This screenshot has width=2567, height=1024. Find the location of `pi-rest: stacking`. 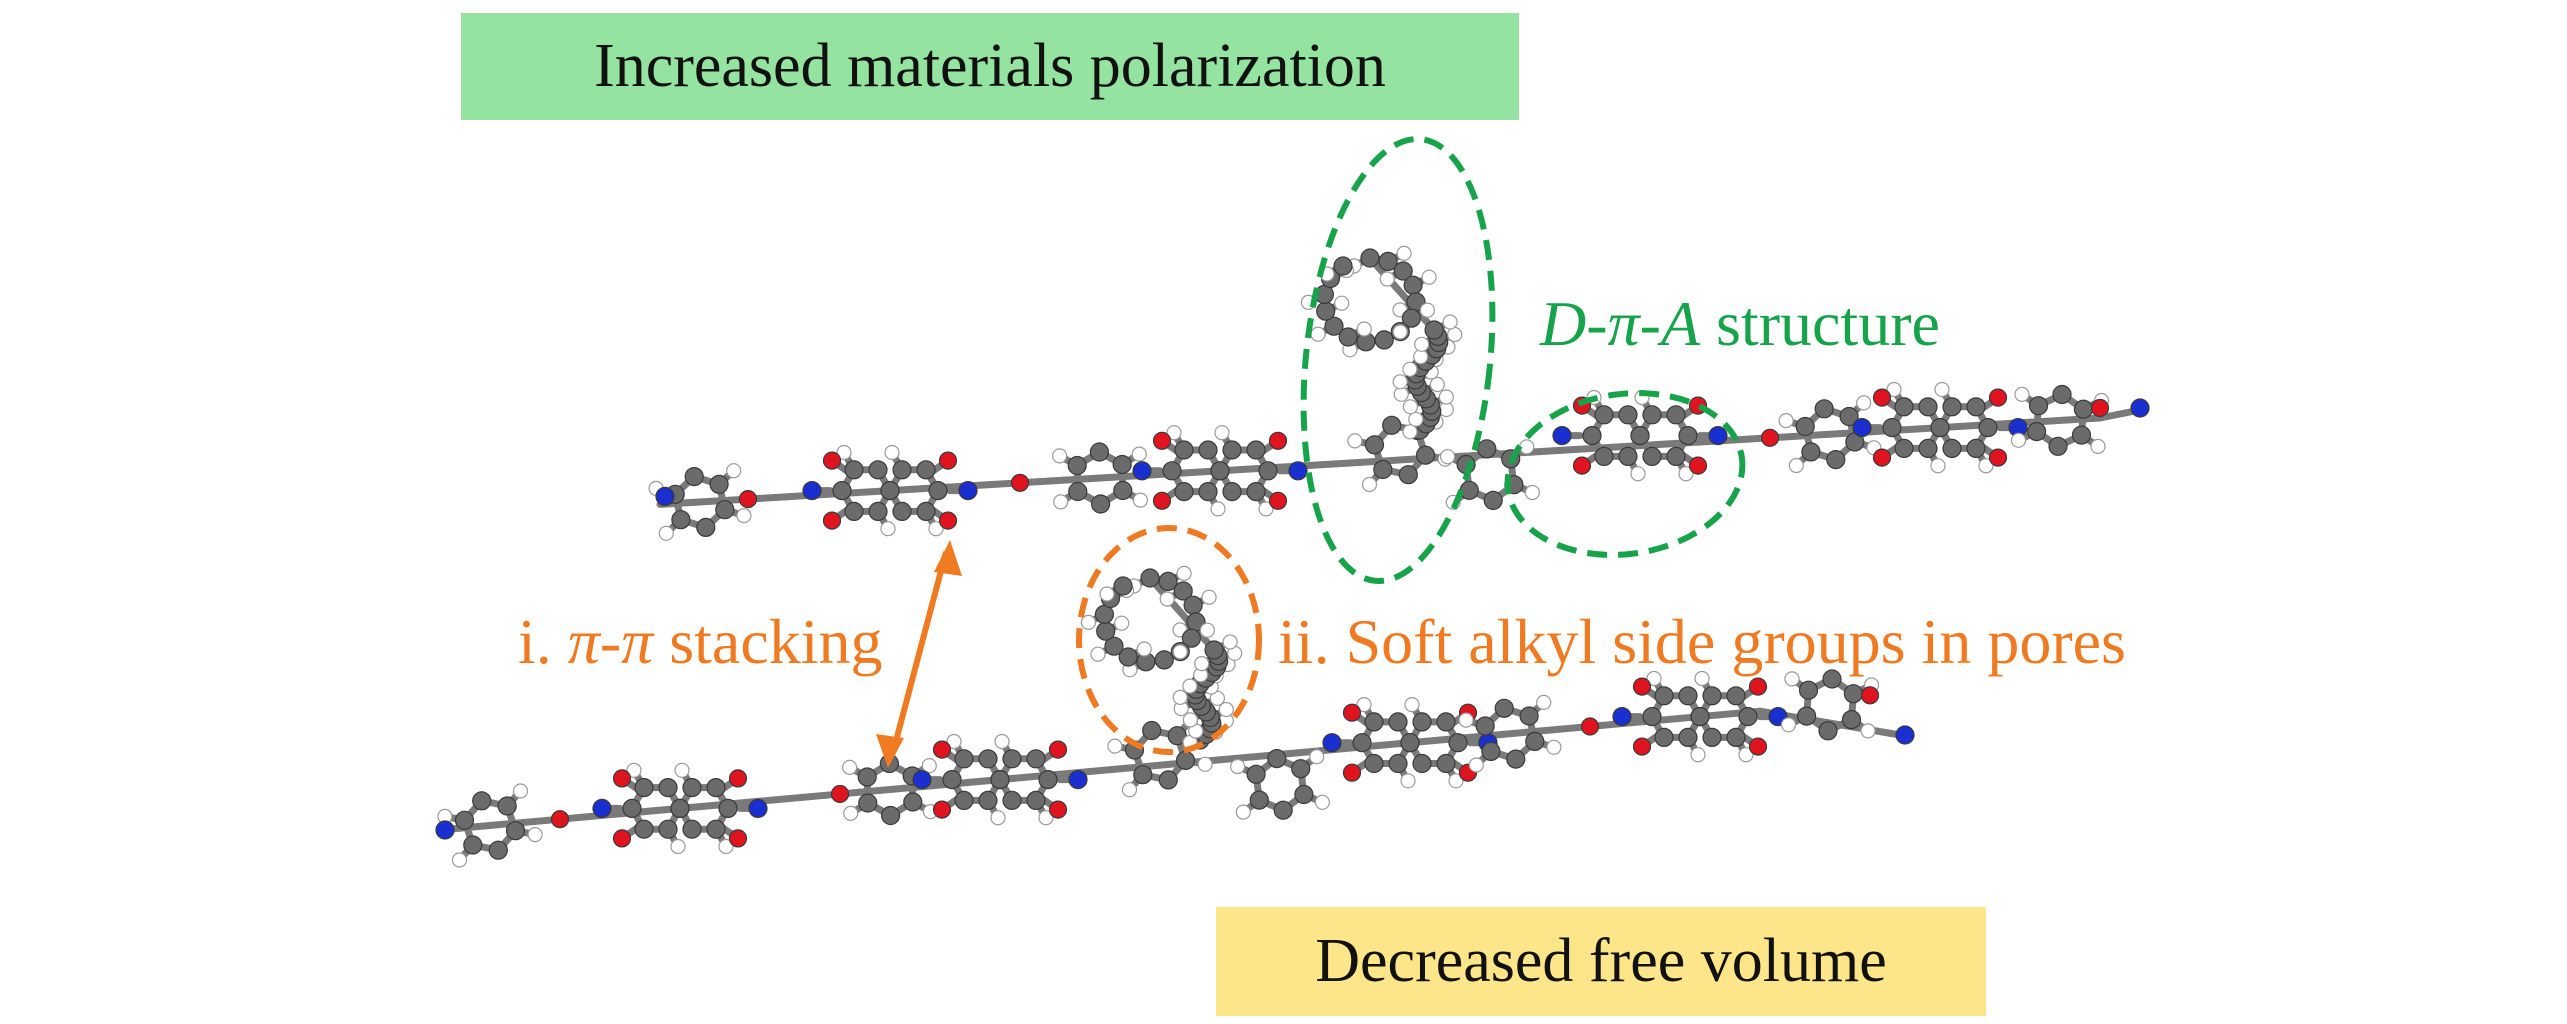

pi-rest: stacking is located at coordinates (768, 641).